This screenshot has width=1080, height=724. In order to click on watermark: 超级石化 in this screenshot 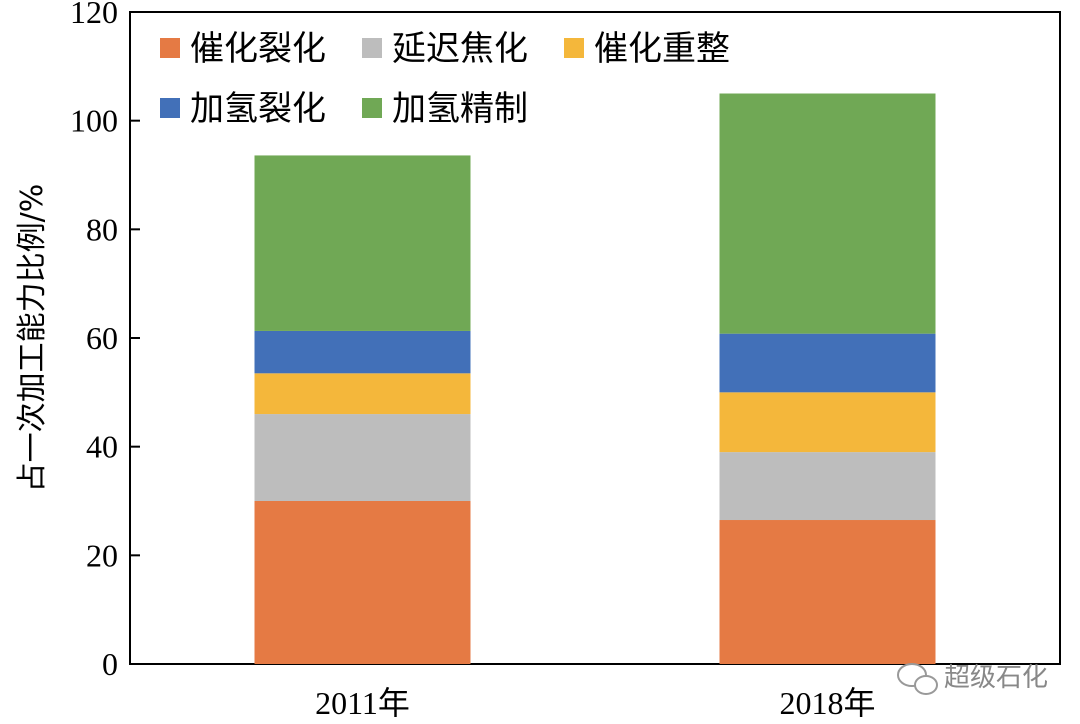, I will do `click(972, 679)`.